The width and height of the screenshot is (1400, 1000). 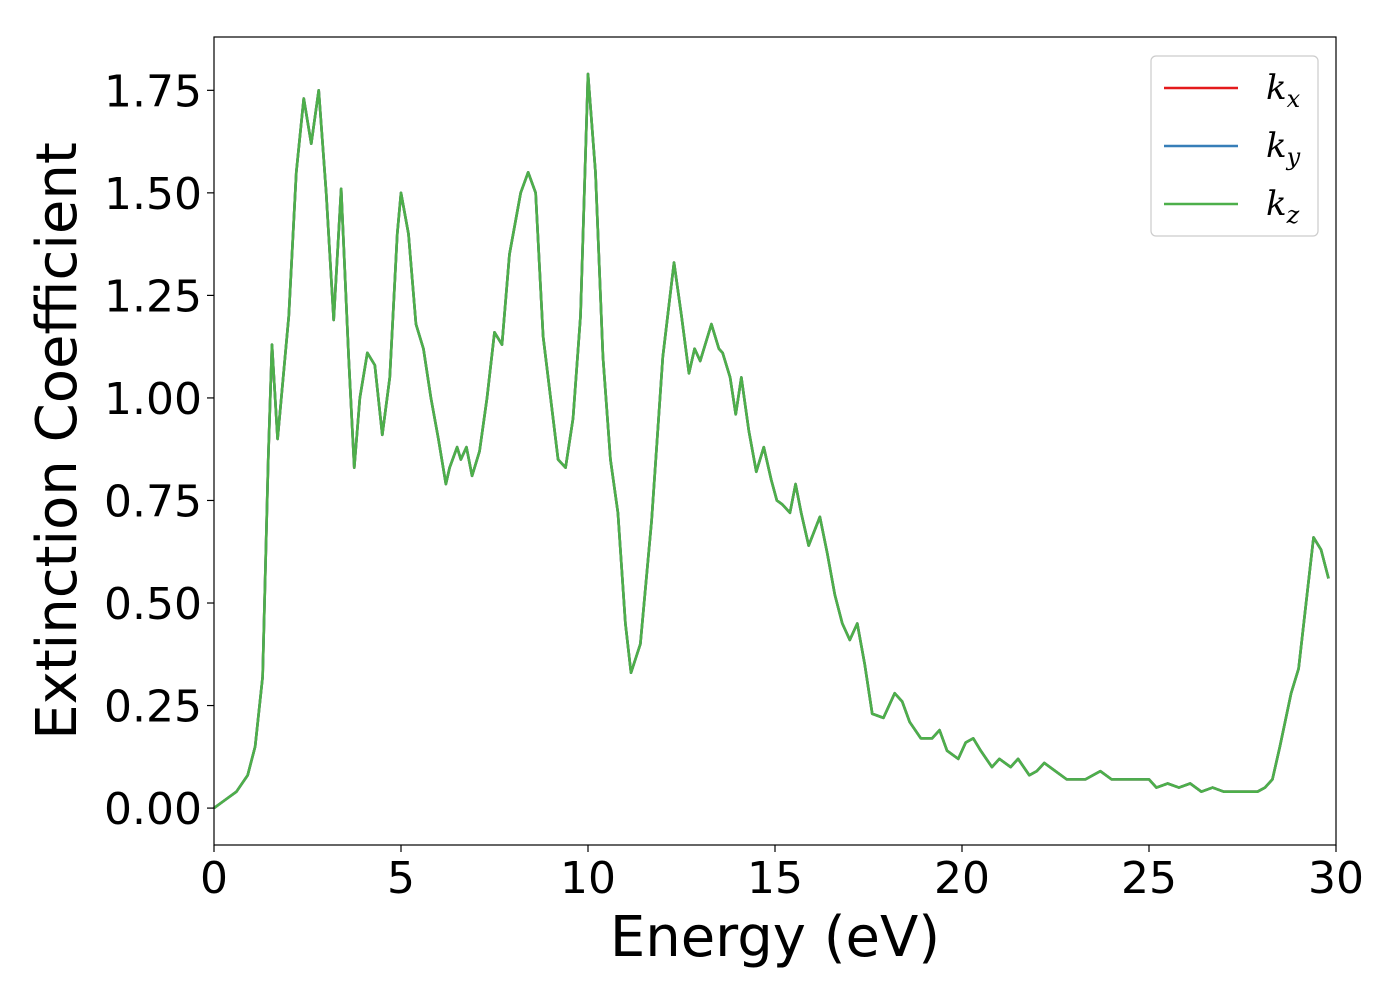 I want to click on legend-label-kx: kx, so click(x=1283, y=90).